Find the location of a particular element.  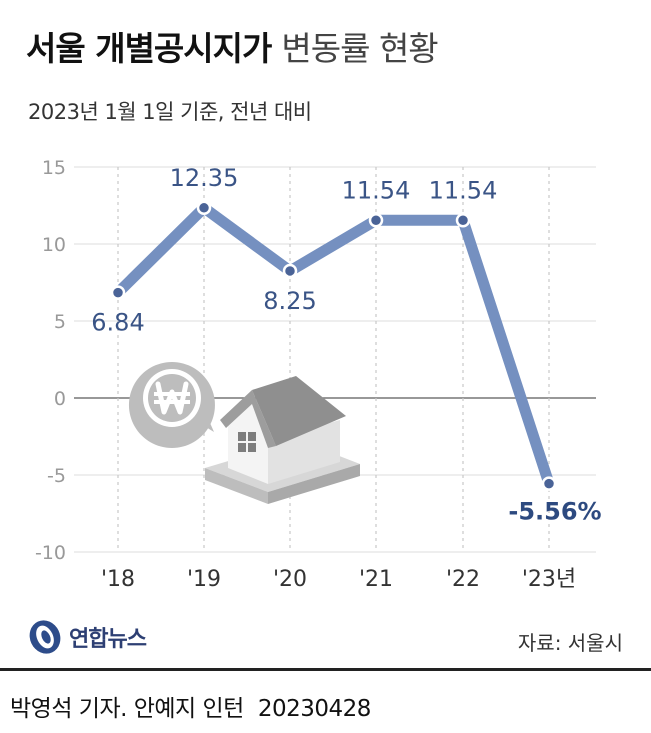

source-text: 자료: 서울시 is located at coordinates (570, 643).